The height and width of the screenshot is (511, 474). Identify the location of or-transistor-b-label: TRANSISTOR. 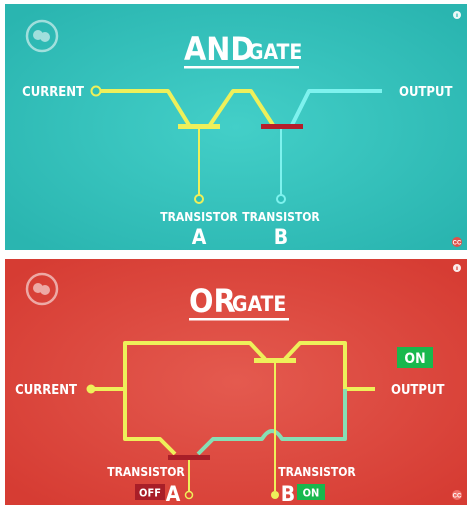
(317, 472).